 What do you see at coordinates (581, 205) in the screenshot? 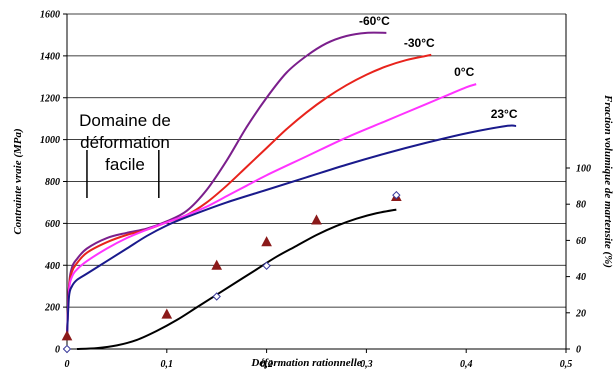
I see `y2-tick-label: 80` at bounding box center [581, 205].